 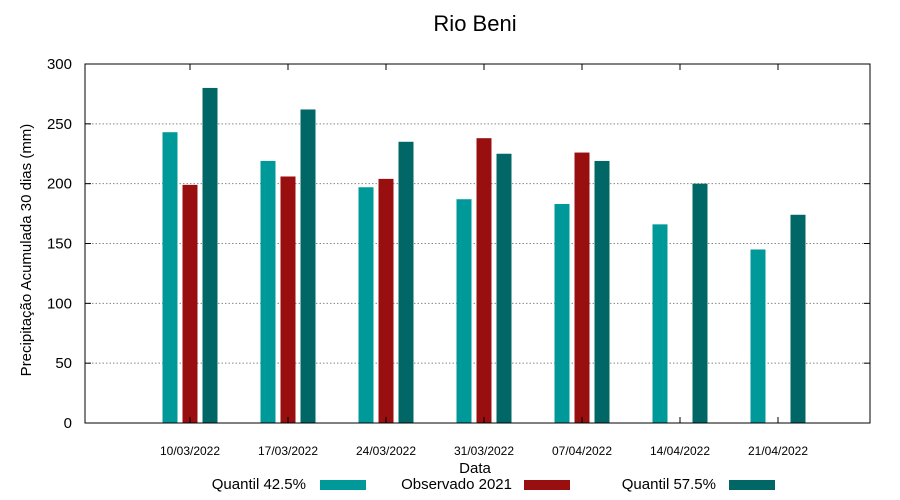 I want to click on y-tick-label: 250, so click(x=59, y=124).